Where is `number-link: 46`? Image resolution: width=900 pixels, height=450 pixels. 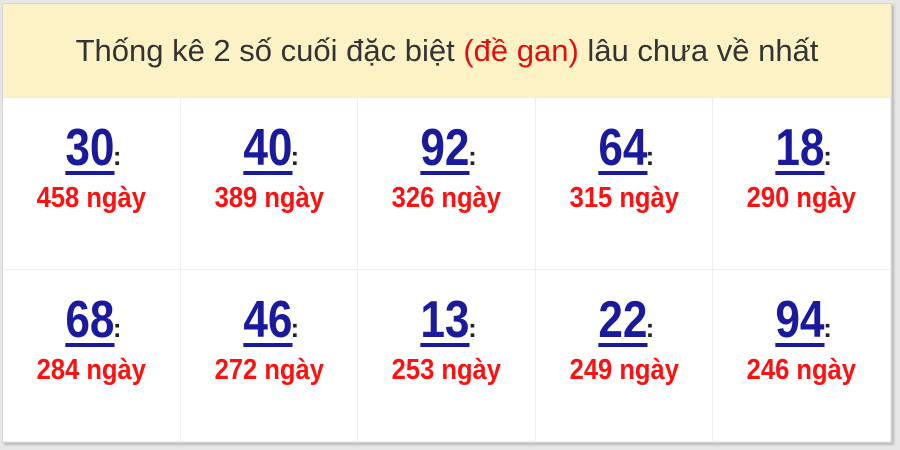 number-link: 46 is located at coordinates (267, 320).